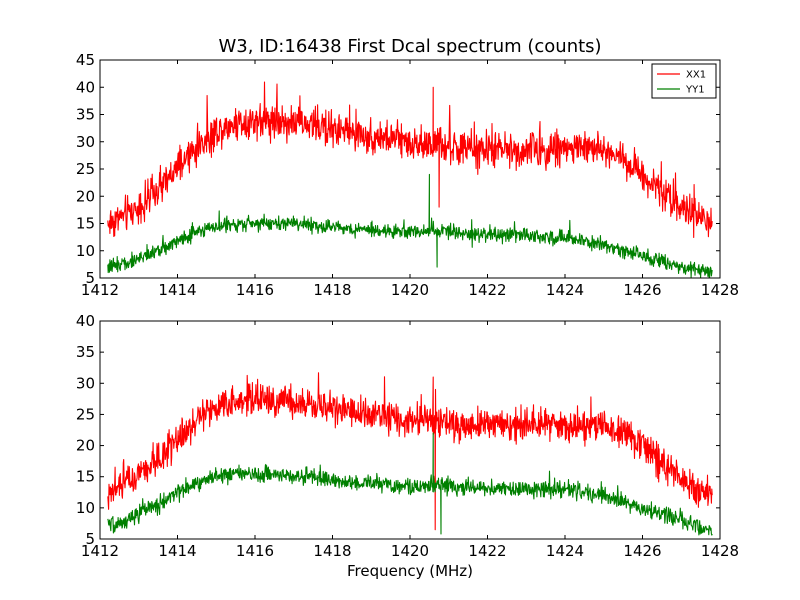 This screenshot has height=600, width=800. Describe the element at coordinates (410, 571) in the screenshot. I see `x-axis-label: Frequency (MHz)` at that location.